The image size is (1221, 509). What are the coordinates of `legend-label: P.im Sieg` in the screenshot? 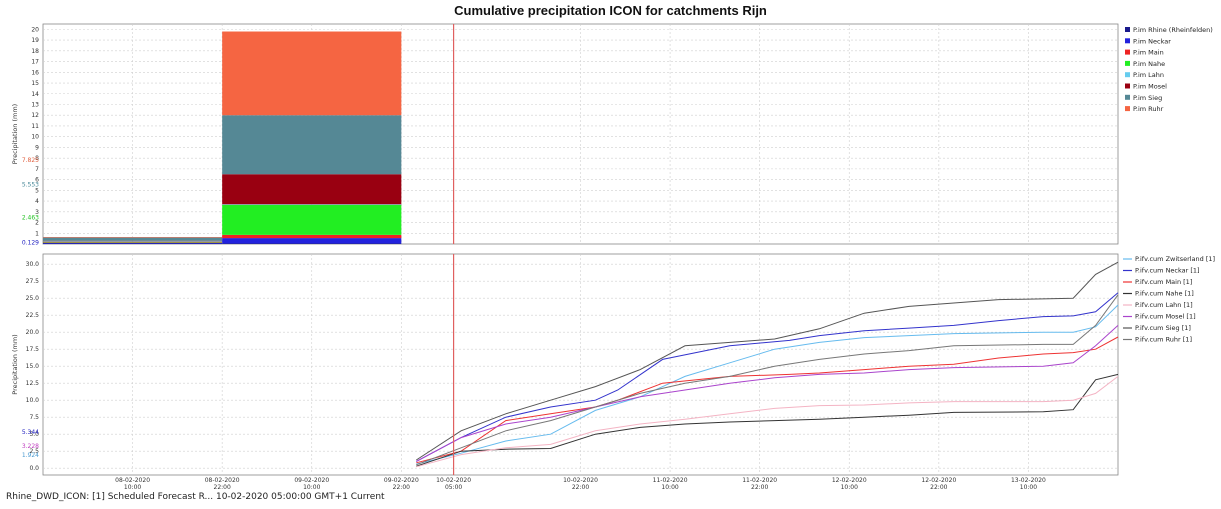 It's located at (1147, 98).